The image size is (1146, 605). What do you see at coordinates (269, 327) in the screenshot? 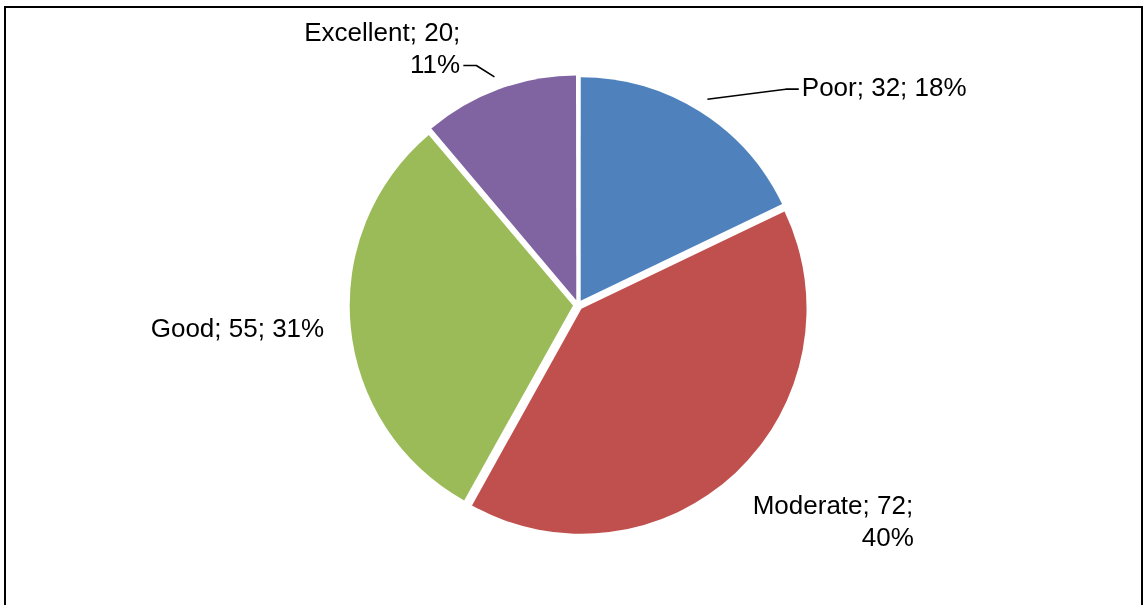
I see `data-label: ; 55; 31%` at bounding box center [269, 327].